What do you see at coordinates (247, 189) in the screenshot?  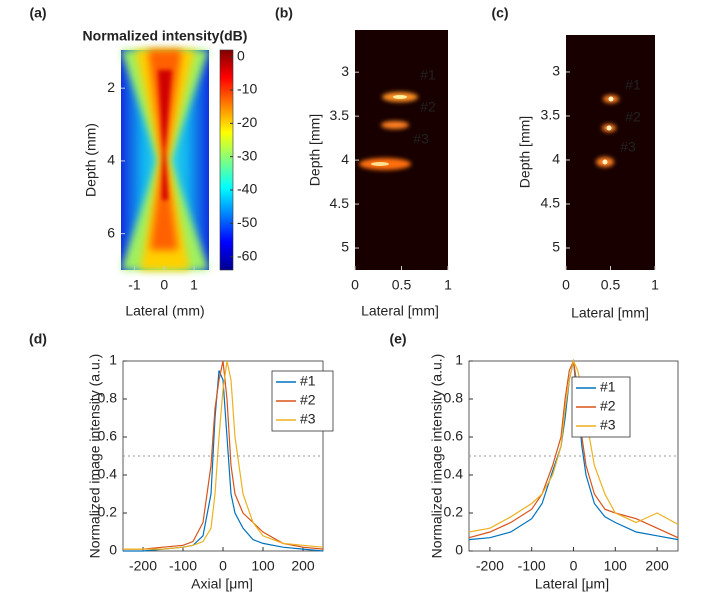 I see `colorbar-tick-label: -40` at bounding box center [247, 189].